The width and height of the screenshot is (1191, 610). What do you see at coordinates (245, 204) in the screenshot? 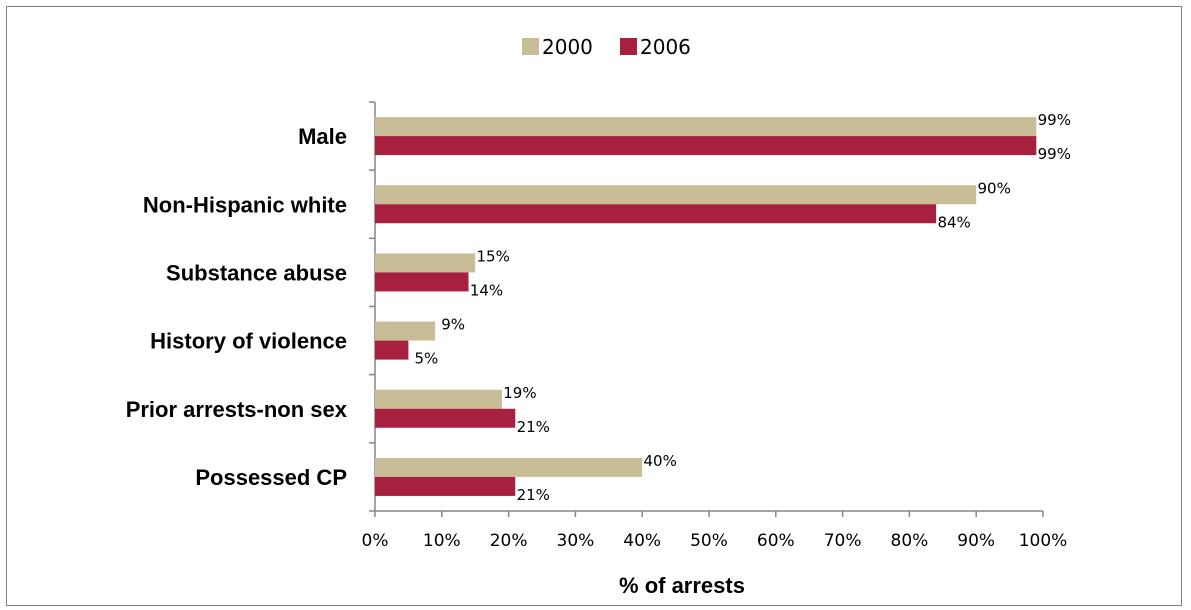
I see `category-label: Non-Hispanic white` at bounding box center [245, 204].